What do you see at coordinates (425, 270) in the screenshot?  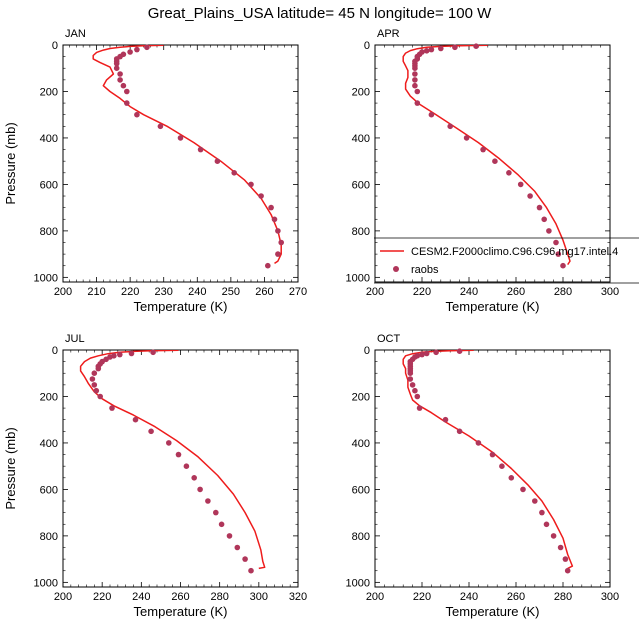 I see `legend-obs-label: raobs` at bounding box center [425, 270].